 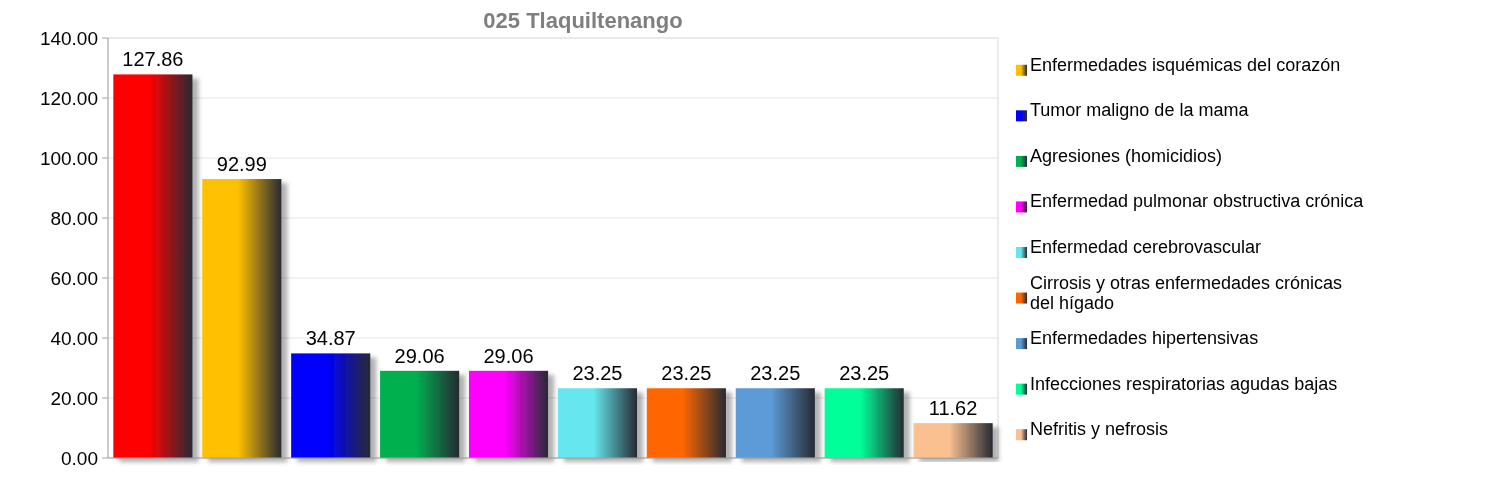 I want to click on legend-label: Cirrosis y otras enfermedades crónicas del hígado, so click(x=1186, y=292).